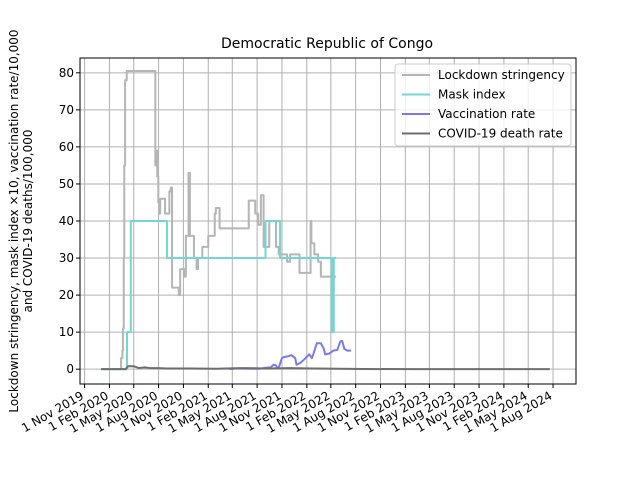 The width and height of the screenshot is (640, 480). I want to click on y-tick-label: 10, so click(66, 332).